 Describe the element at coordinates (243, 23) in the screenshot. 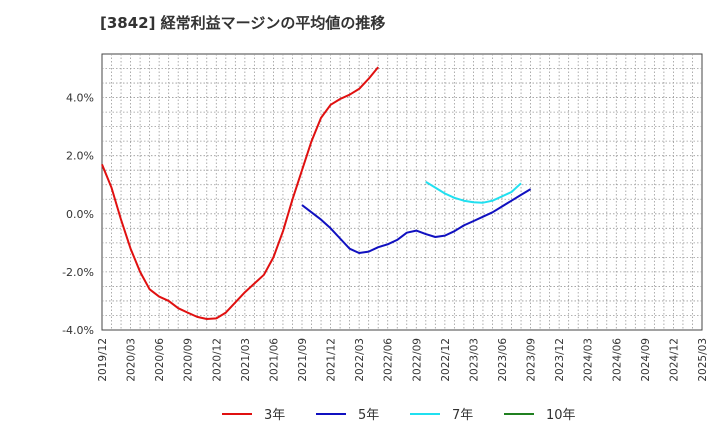

I see `chart-title: [3842] 経常利益マージンの平均値の推移` at that location.